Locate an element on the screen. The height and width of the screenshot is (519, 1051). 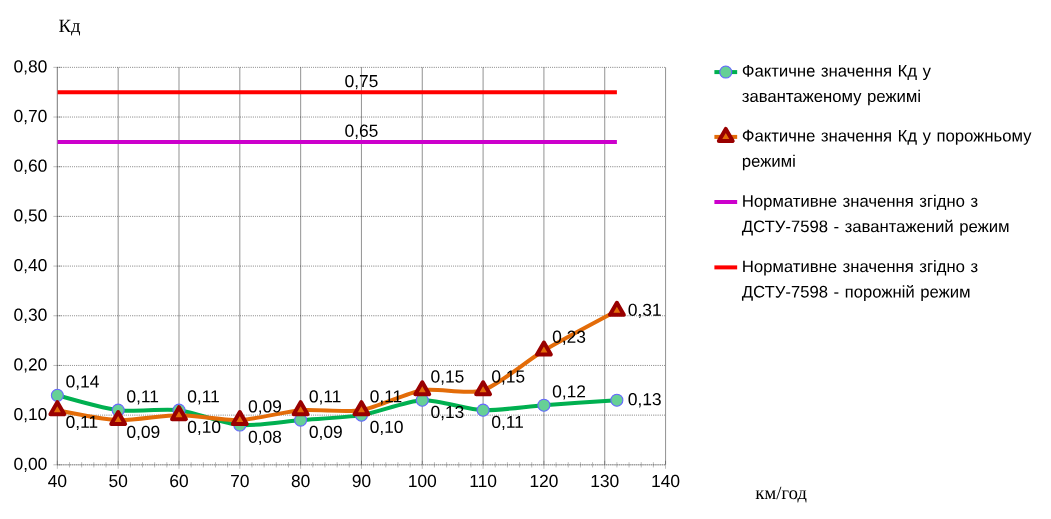
y-tick-label: 0,60 is located at coordinates (30, 166).